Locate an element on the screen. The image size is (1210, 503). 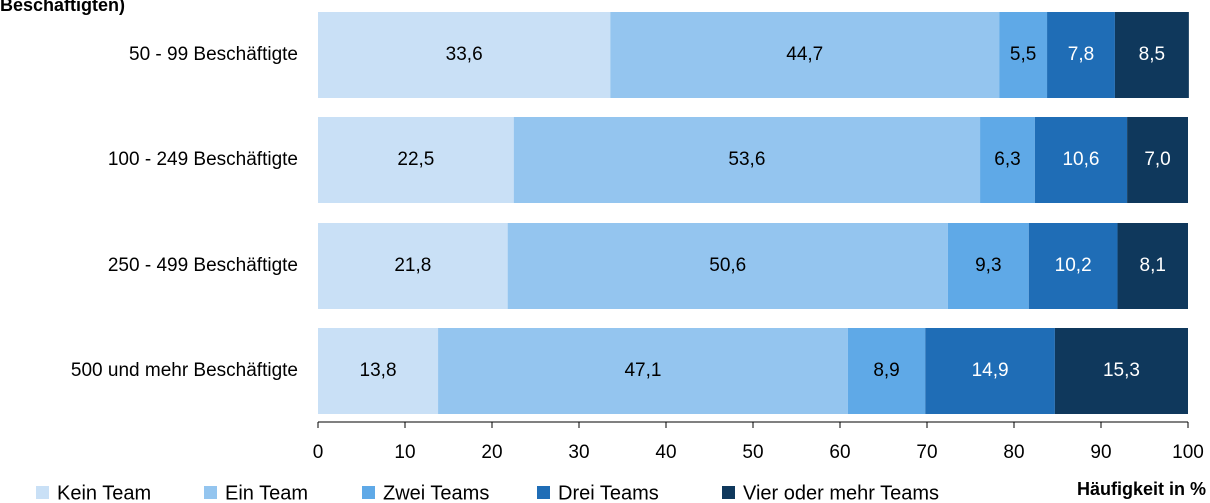
category-label: 500 und mehr Beschäftigte is located at coordinates (184, 370).